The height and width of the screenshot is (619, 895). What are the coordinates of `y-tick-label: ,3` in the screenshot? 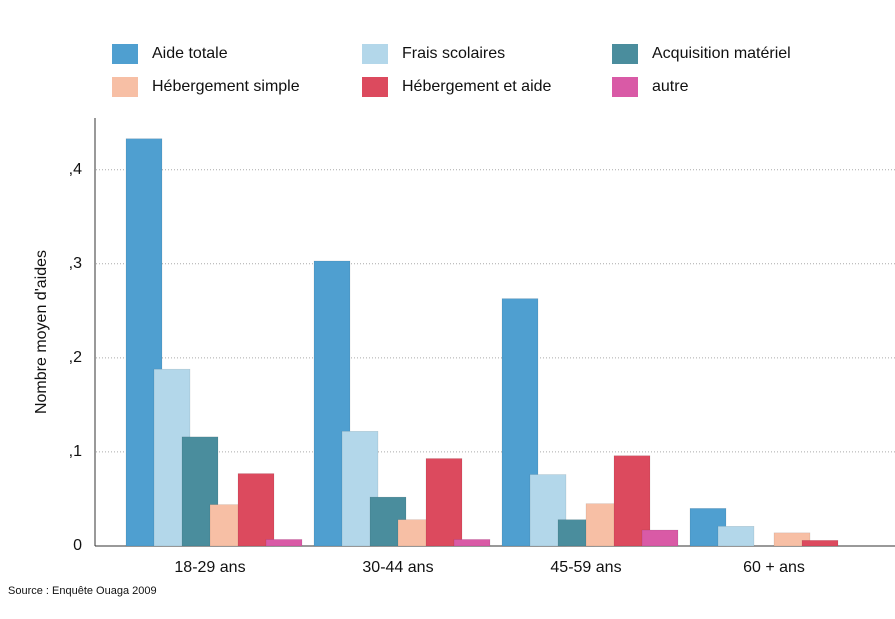 It's located at (75, 263).